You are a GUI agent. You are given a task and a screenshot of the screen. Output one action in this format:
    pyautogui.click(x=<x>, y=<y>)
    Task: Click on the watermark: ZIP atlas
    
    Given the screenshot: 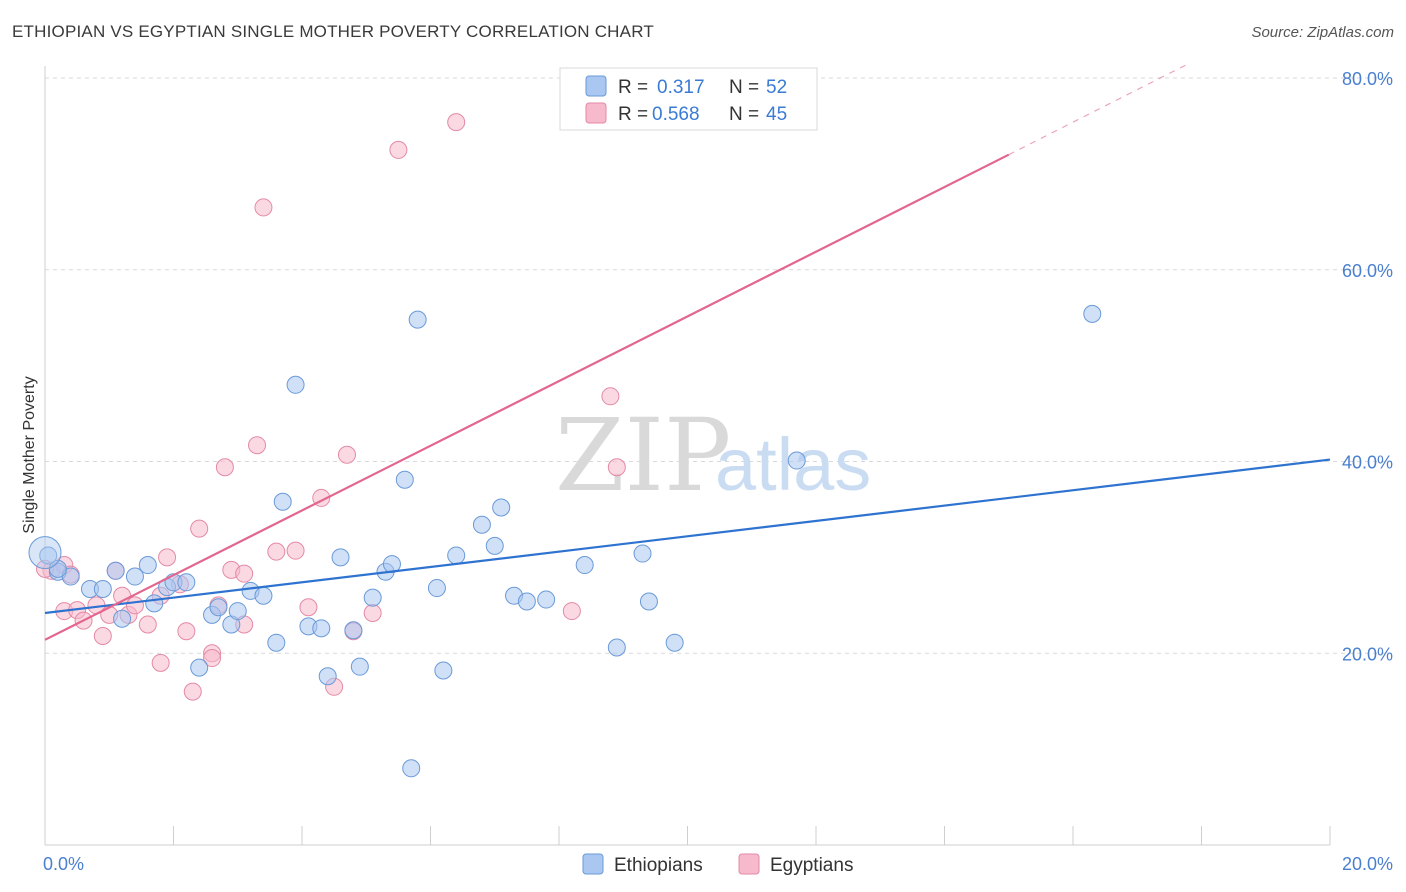 What is the action you would take?
    pyautogui.click(x=713, y=455)
    